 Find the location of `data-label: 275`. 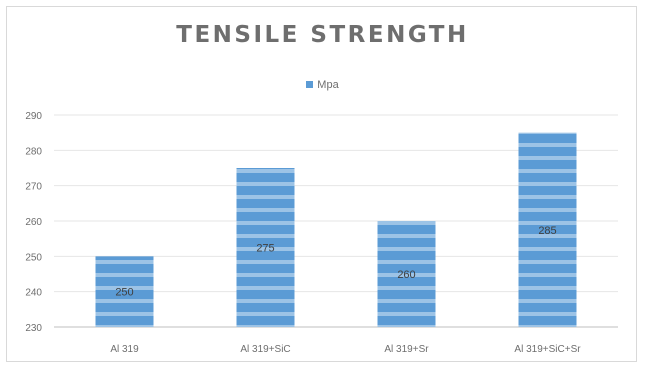

data-label: 275 is located at coordinates (265, 249).